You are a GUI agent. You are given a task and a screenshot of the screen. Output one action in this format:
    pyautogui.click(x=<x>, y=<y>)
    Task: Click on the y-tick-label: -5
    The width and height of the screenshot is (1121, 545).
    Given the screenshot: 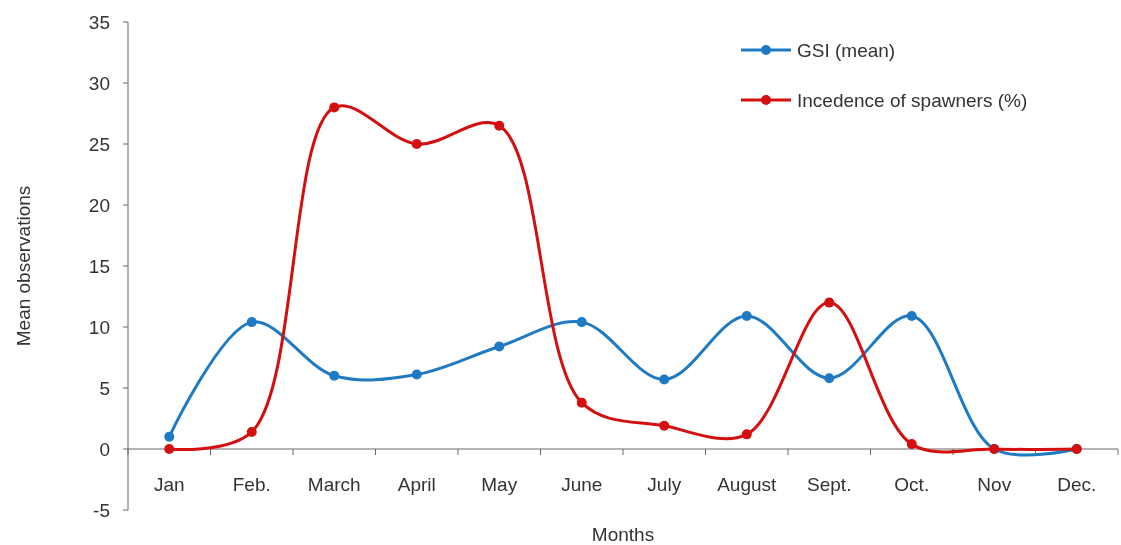 What is the action you would take?
    pyautogui.click(x=101, y=510)
    